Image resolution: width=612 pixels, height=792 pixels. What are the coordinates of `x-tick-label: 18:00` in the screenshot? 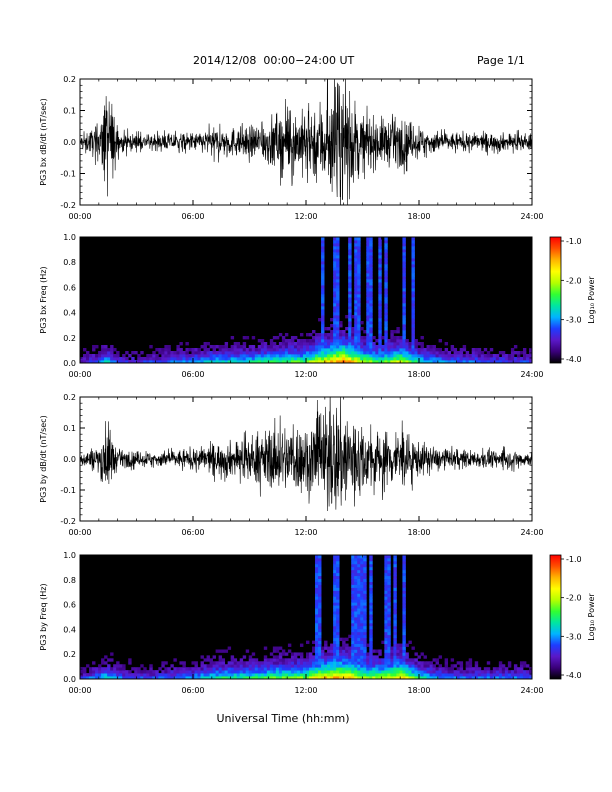 It's located at (418, 216).